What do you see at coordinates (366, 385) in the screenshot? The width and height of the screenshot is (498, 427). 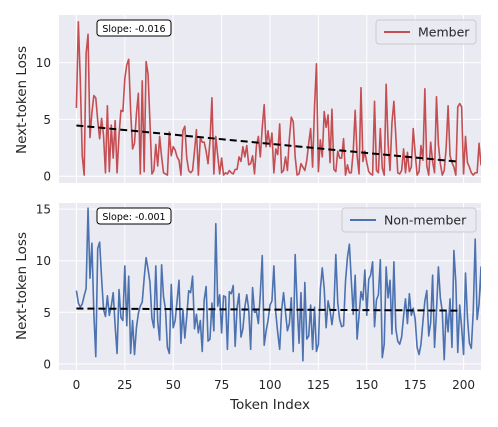 I see `x-tick-label: 150` at bounding box center [366, 385].